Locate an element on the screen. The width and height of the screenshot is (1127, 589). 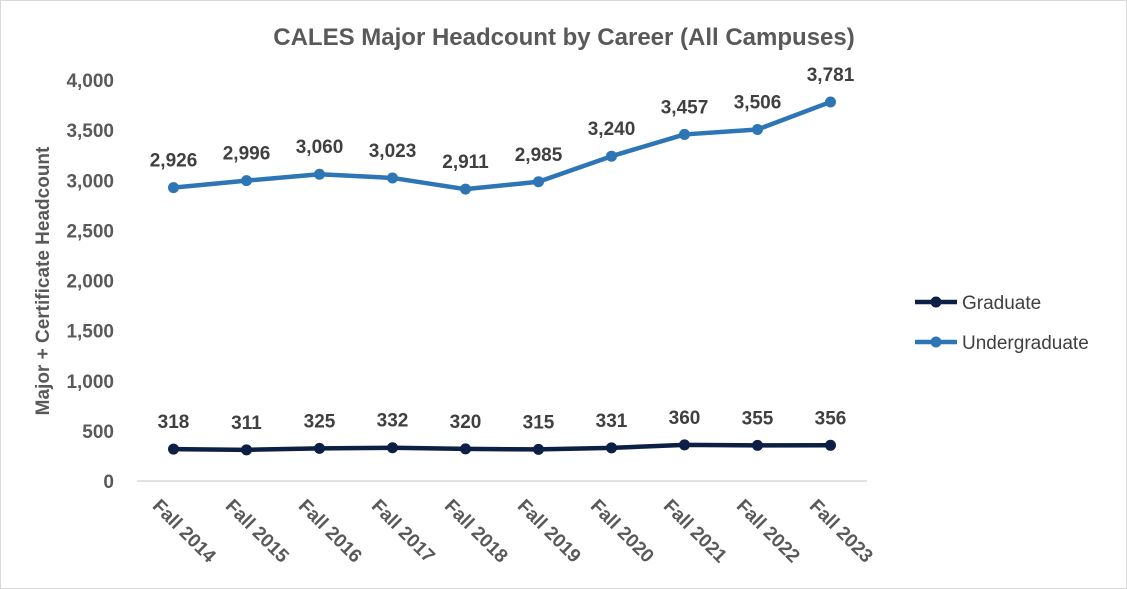
data-label-undergraduate: 3,023 is located at coordinates (393, 151).